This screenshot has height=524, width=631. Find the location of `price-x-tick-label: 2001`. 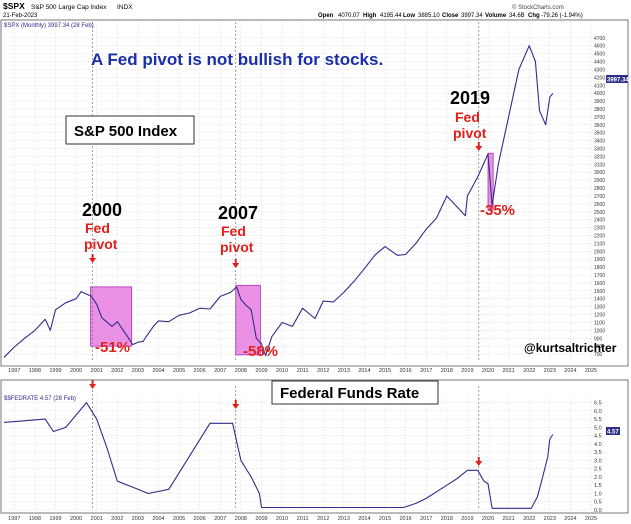

price-x-tick-label: 2001 is located at coordinates (97, 371).